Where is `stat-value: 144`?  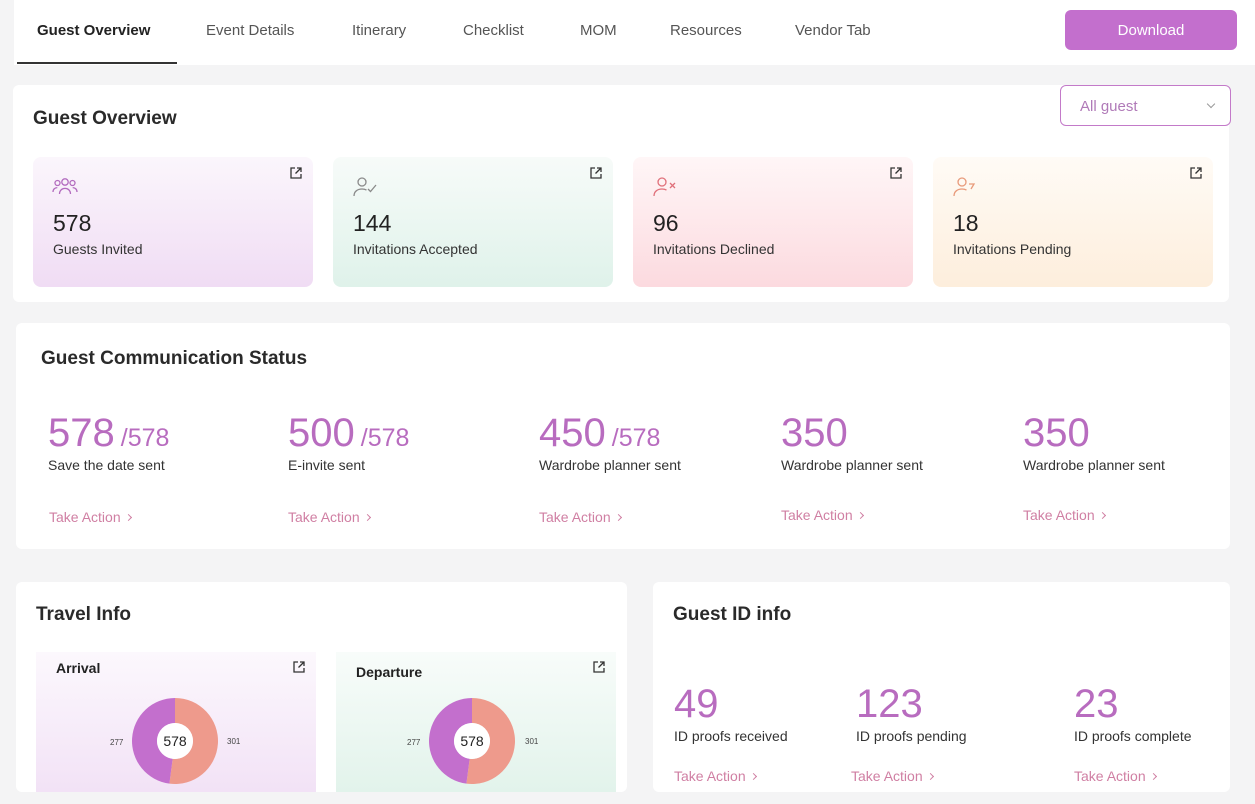 stat-value: 144 is located at coordinates (372, 223).